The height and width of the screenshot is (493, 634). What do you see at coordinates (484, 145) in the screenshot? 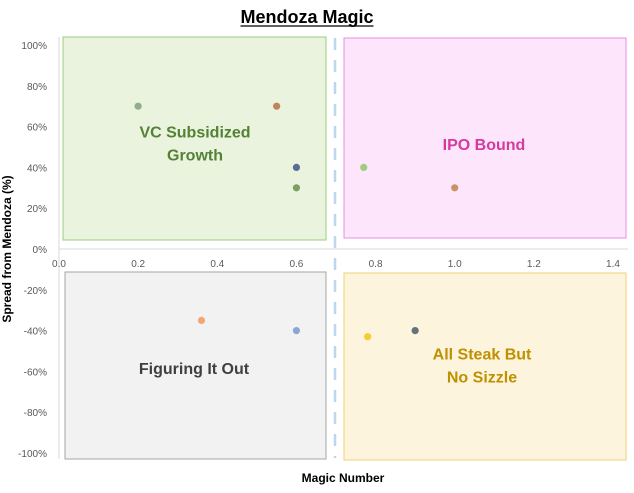
I see `quadrant-ipo-bound-label: IPO Bound` at bounding box center [484, 145].